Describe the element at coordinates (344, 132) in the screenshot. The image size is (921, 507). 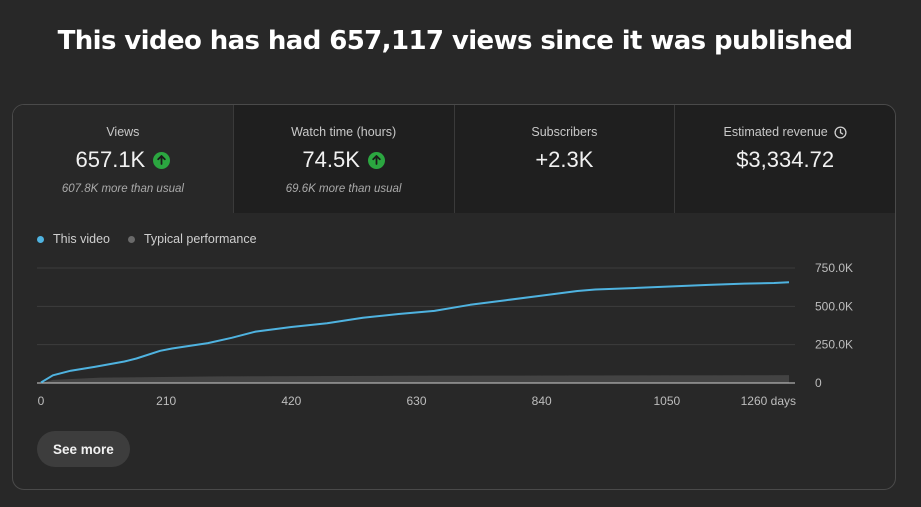
I see `metric-label: Watch time (hours)` at that location.